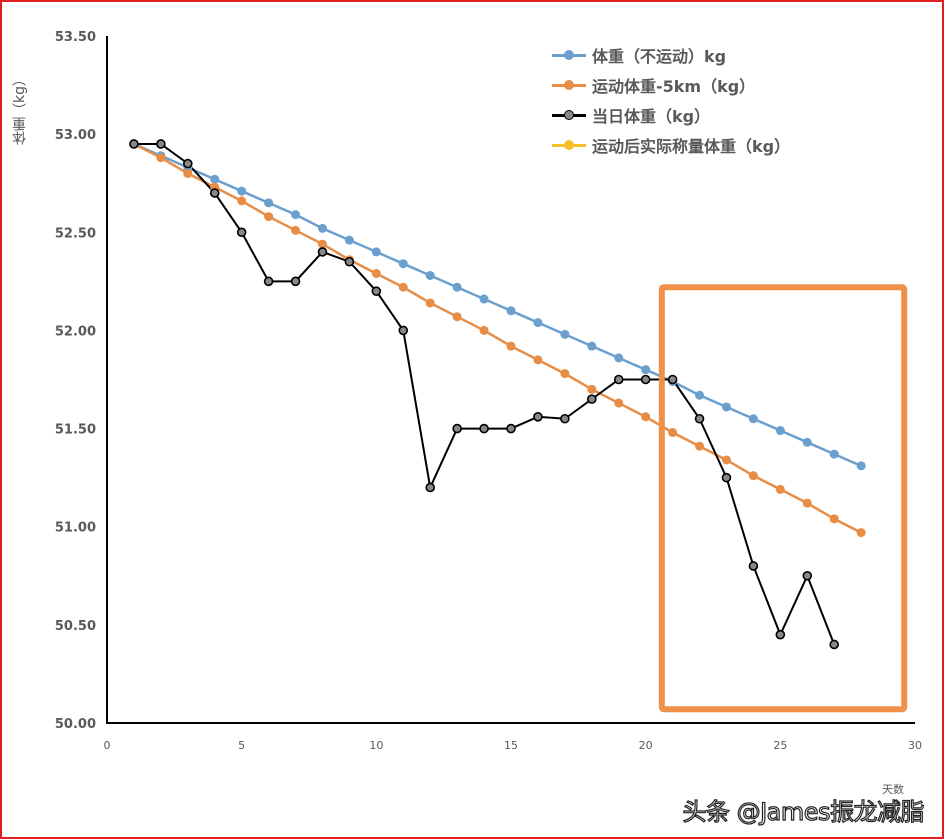  Describe the element at coordinates (893, 789) in the screenshot. I see `x-axis-title: 天数` at that location.